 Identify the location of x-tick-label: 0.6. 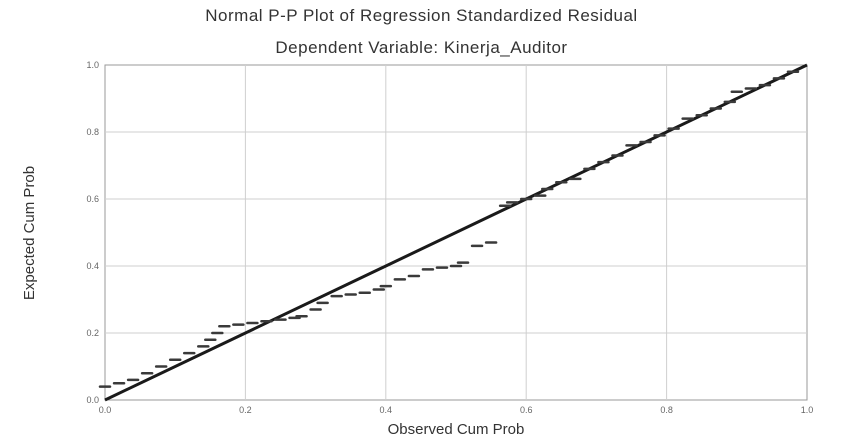
(526, 410).